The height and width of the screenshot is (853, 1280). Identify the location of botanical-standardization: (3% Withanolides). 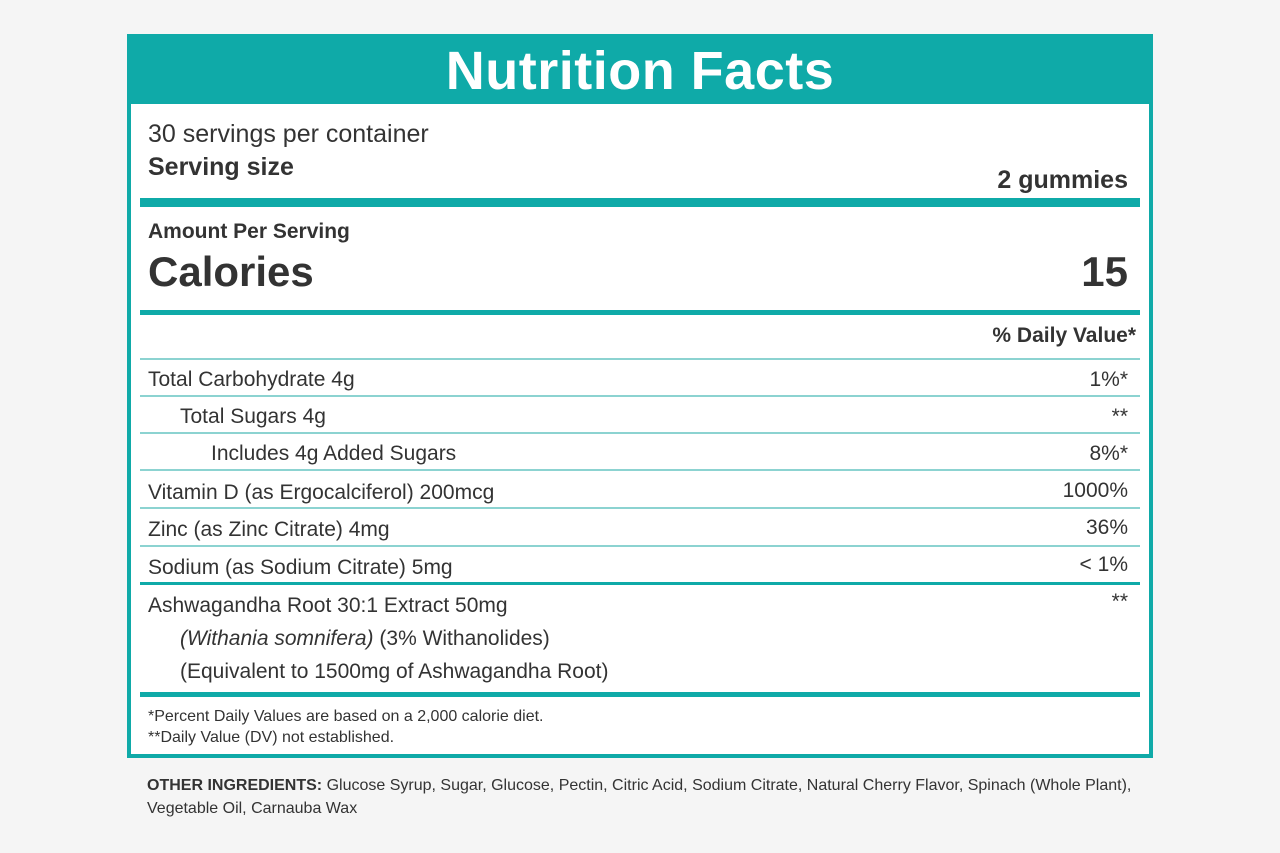
(464, 638).